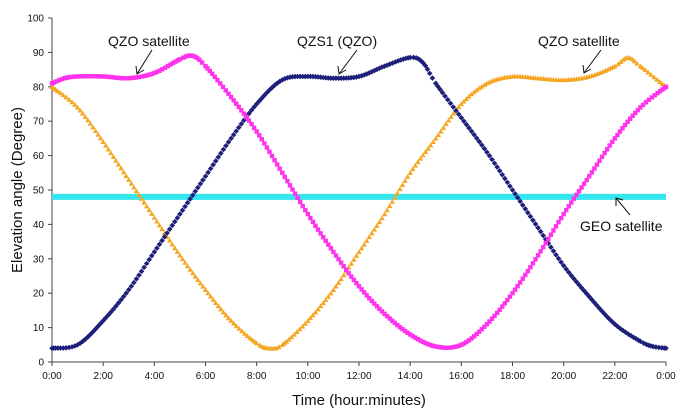  Describe the element at coordinates (461, 376) in the screenshot. I see `x-tick-label: 16:00` at that location.